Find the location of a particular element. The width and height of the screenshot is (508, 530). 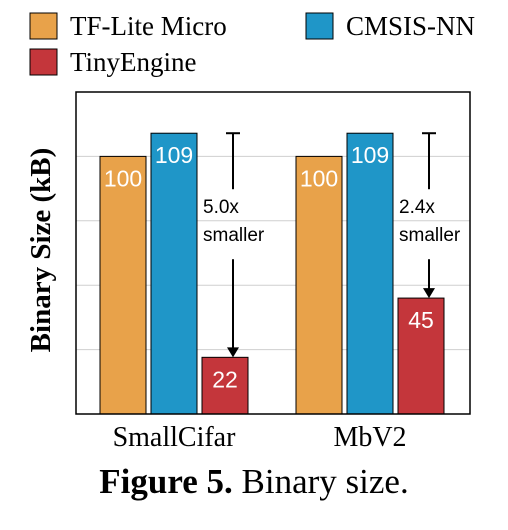

bar-value-label: 22 is located at coordinates (225, 379).